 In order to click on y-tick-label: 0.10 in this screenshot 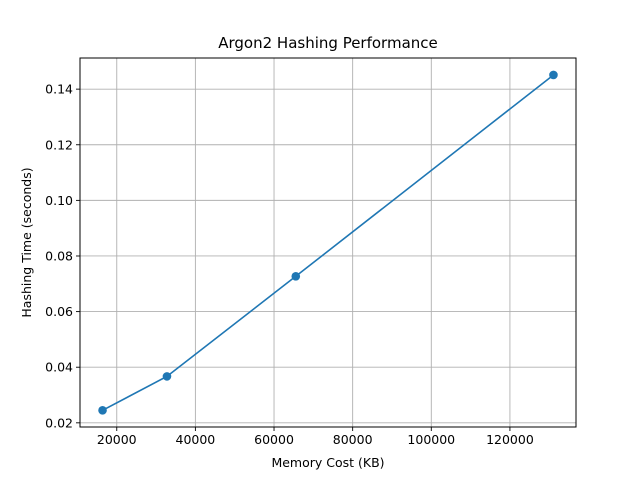, I will do `click(59, 200)`.